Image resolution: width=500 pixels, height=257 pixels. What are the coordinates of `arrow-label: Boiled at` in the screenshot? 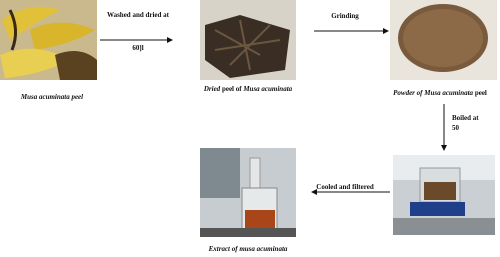 It's located at (465, 118).